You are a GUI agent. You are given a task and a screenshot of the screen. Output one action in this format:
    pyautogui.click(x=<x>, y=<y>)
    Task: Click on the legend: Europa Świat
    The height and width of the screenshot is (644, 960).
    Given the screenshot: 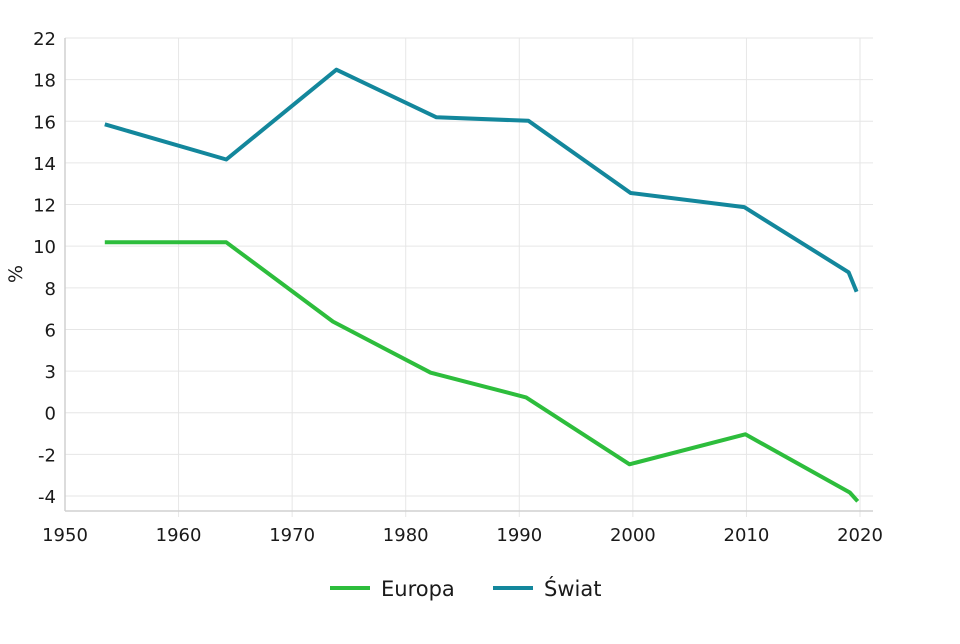 What is the action you would take?
    pyautogui.click(x=465, y=588)
    